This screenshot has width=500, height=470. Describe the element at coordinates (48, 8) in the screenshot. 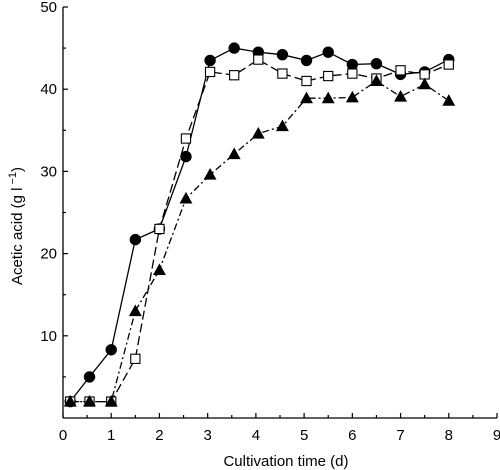

I see `y-tick-label-50: 50` at that location.